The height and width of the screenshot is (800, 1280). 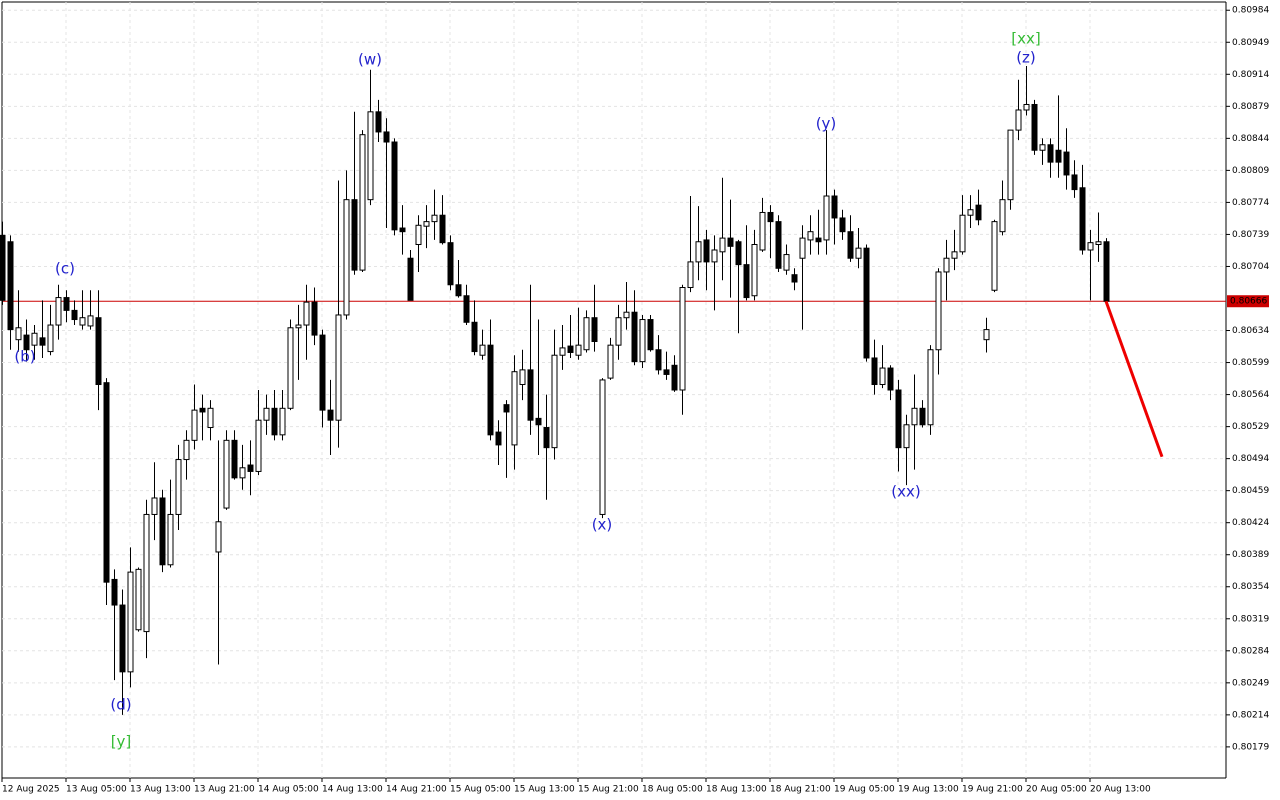 What do you see at coordinates (928, 790) in the screenshot?
I see `x-tick-label: 19 Aug 13:00` at bounding box center [928, 790].